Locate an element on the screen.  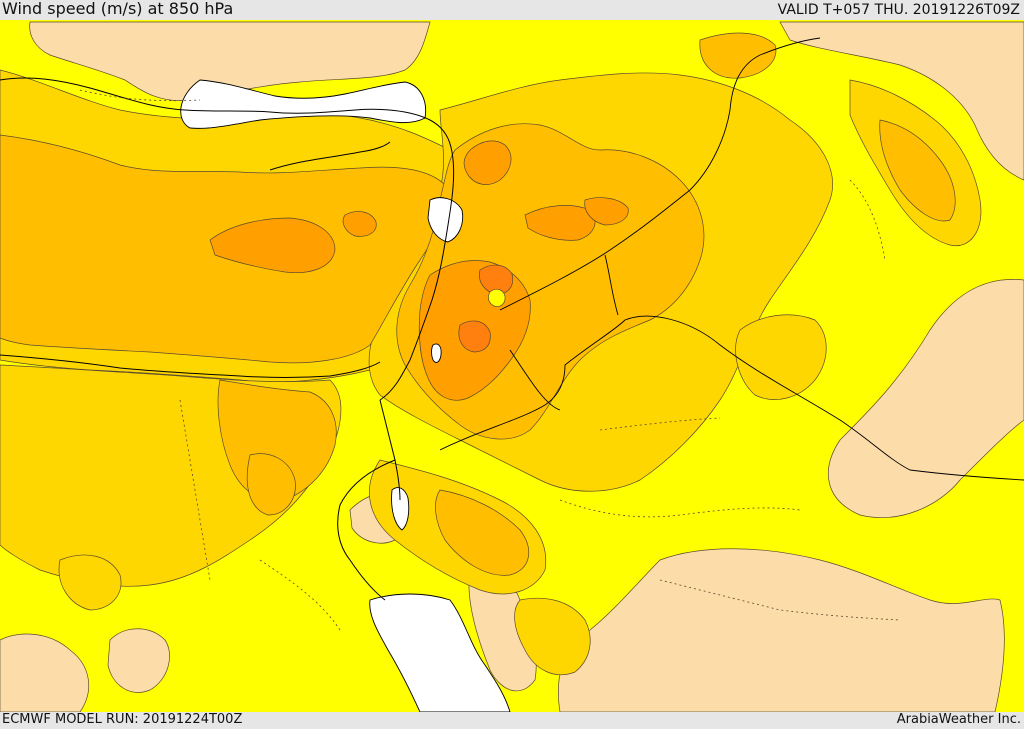
amber-iraq-north is located at coordinates (917, 170).